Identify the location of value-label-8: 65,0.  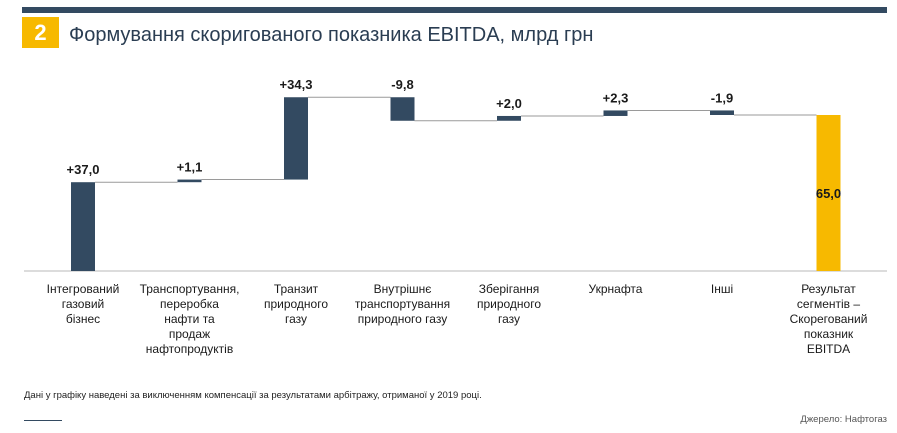
(828, 193).